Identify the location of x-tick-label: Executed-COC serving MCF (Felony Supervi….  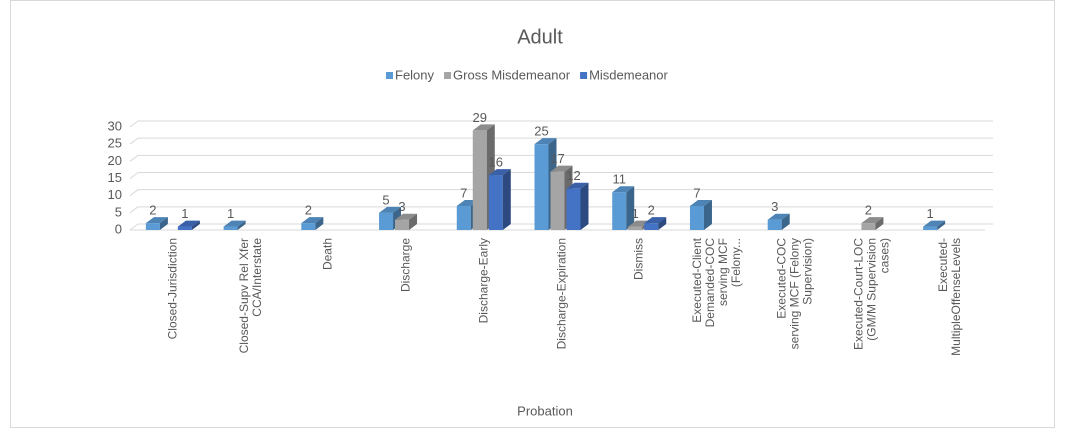
(794, 294).